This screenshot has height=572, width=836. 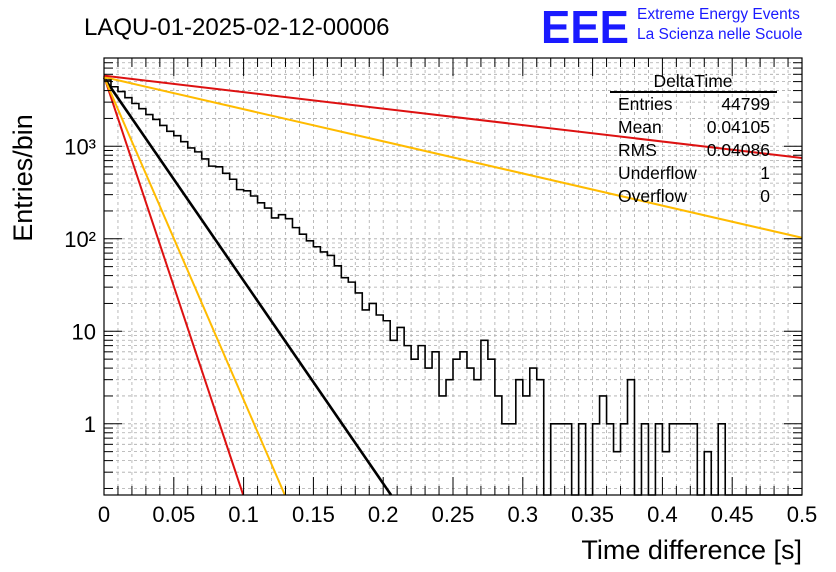 What do you see at coordinates (383, 514) in the screenshot?
I see `x-tick-label: 0.2` at bounding box center [383, 514].